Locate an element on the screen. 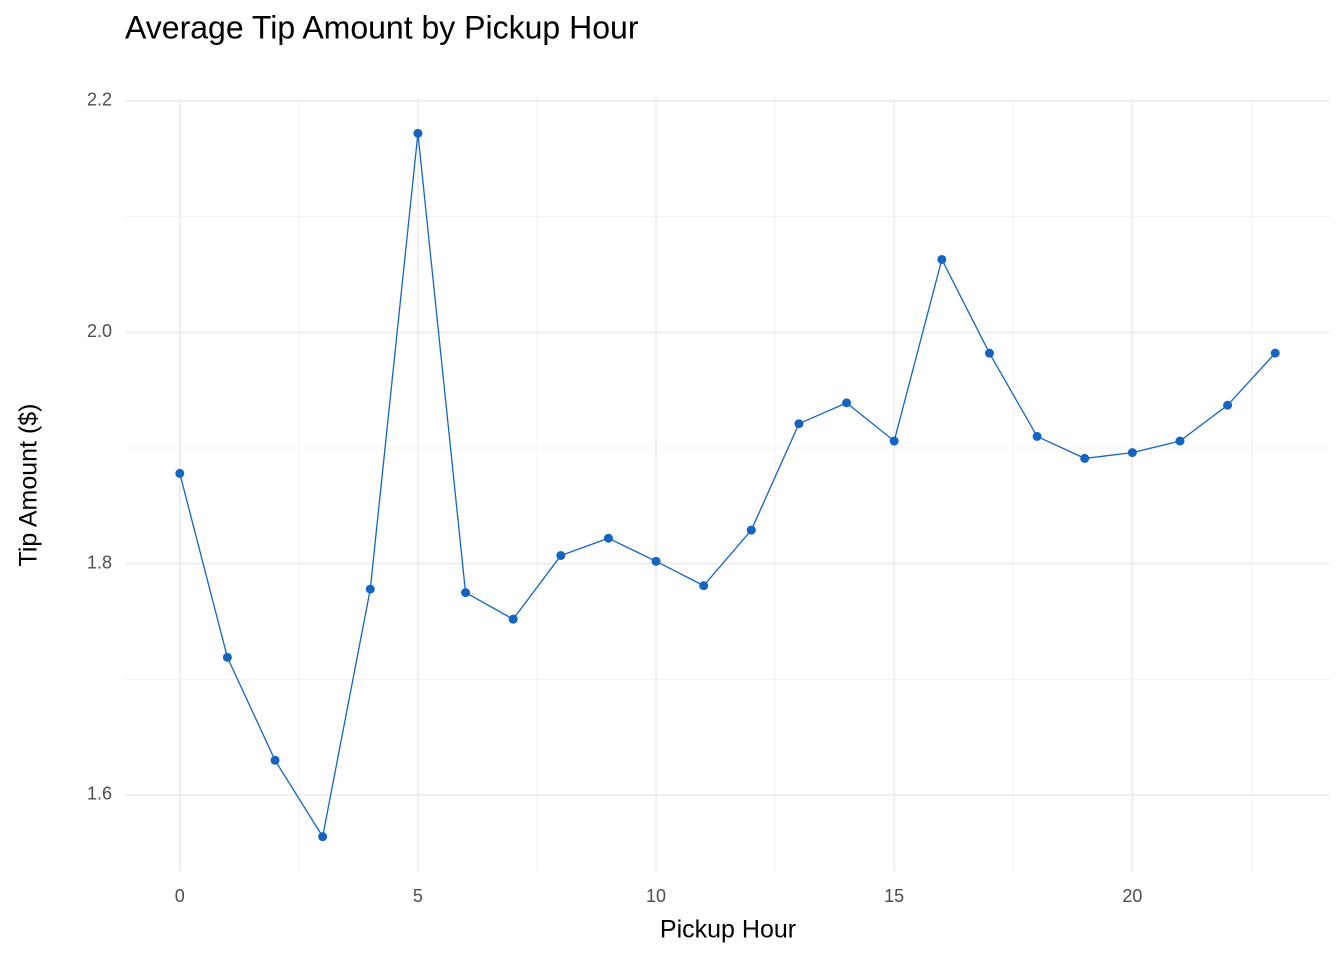  x-tick-label: 20 is located at coordinates (1132, 896).